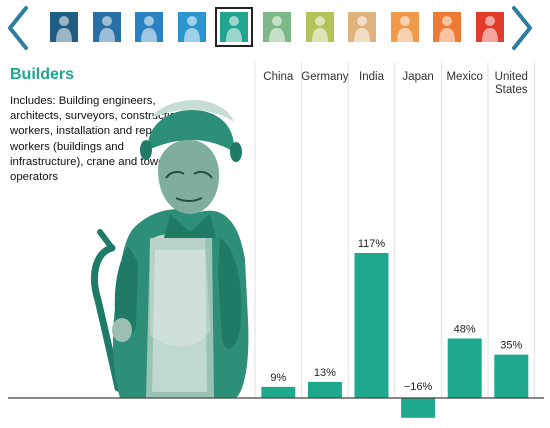  Describe the element at coordinates (418, 408) in the screenshot. I see `bar-japan` at that location.